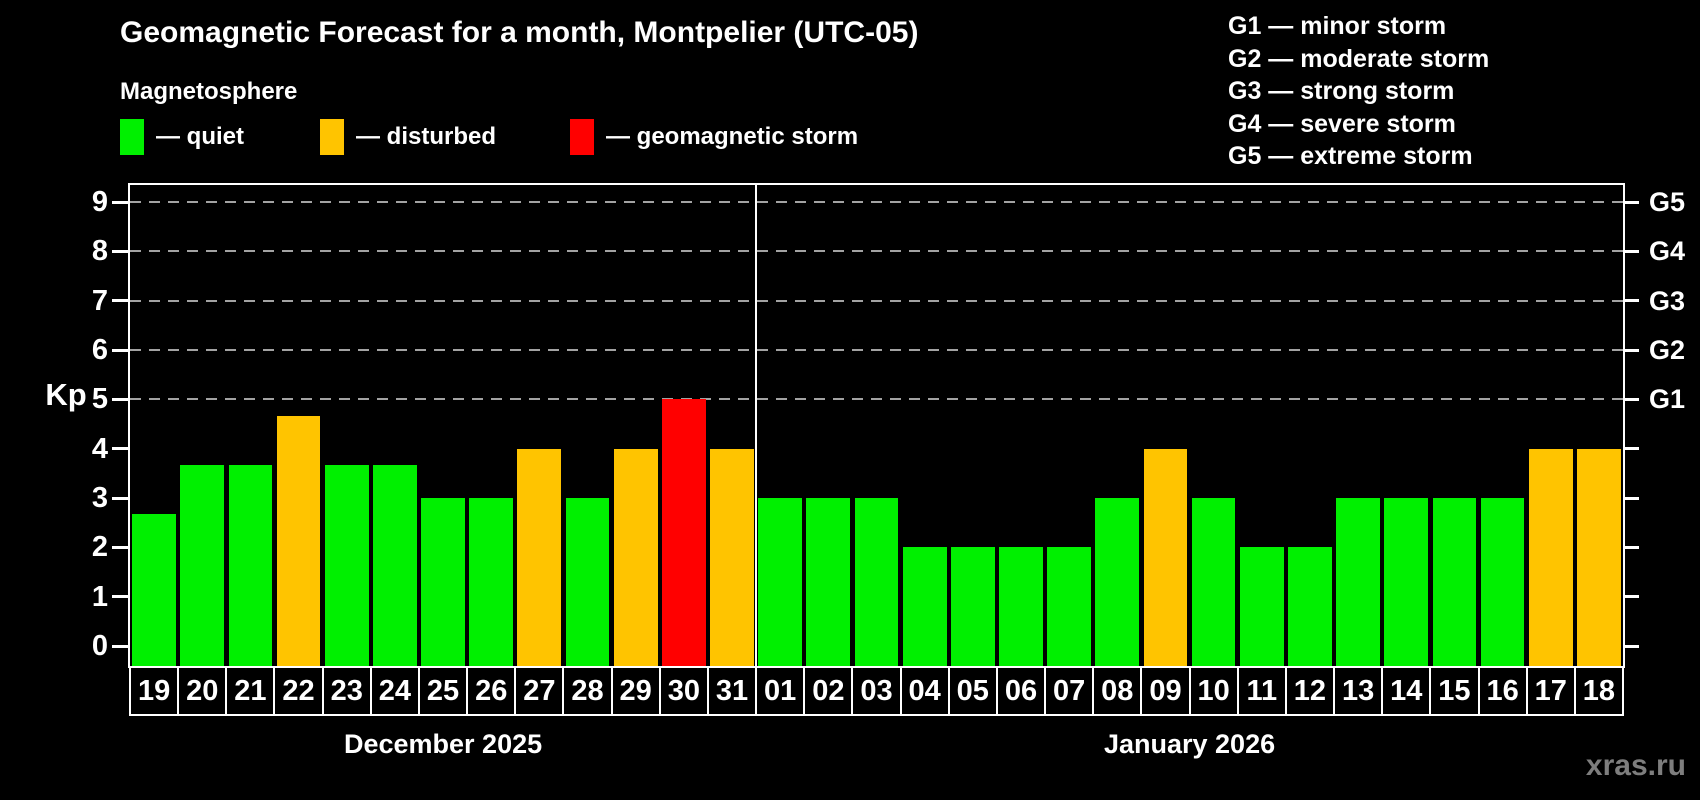 Image resolution: width=1700 pixels, height=800 pixels. I want to click on y-tick-label-1: 1, so click(99, 596).